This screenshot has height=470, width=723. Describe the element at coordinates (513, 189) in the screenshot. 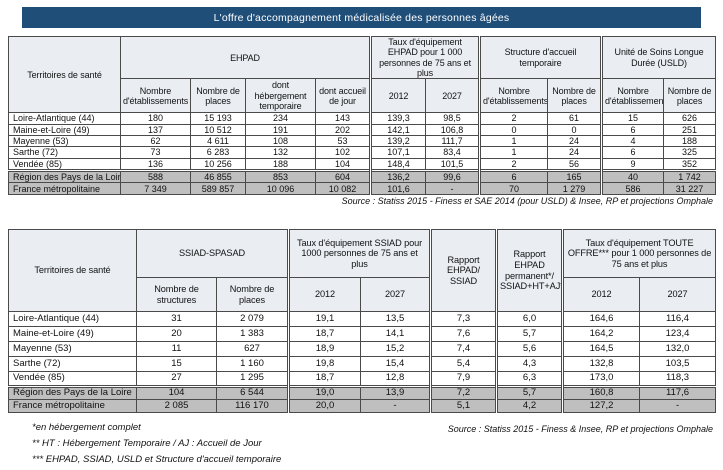

I see `value-cell: 70` at that location.